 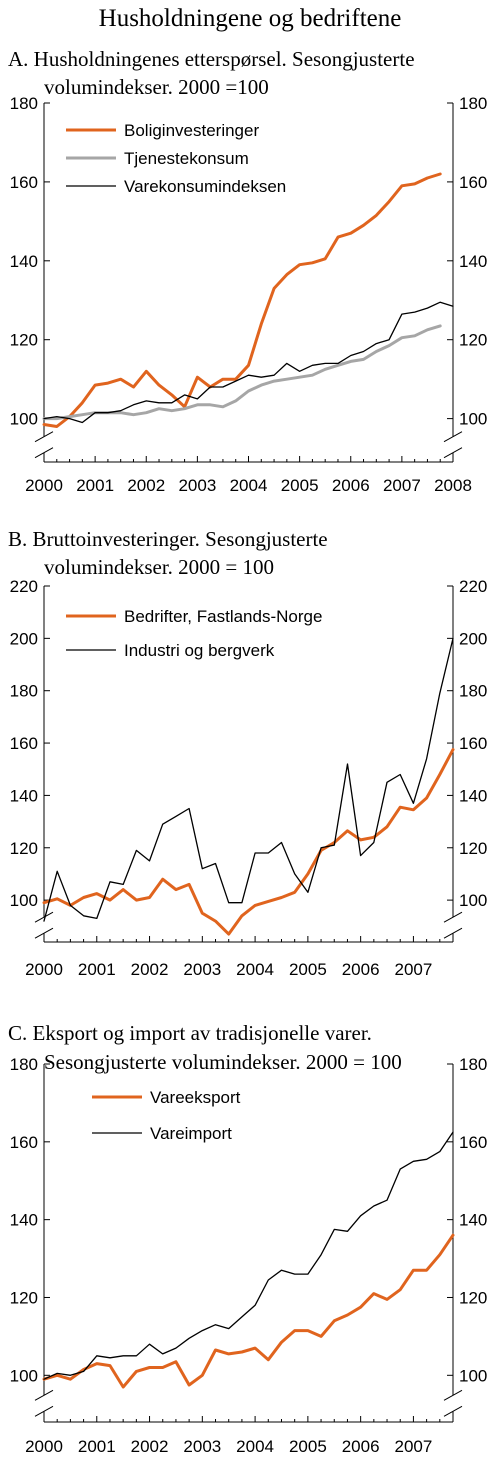 What do you see at coordinates (191, 130) in the screenshot?
I see `legend-label: Boliginvesteringer` at bounding box center [191, 130].